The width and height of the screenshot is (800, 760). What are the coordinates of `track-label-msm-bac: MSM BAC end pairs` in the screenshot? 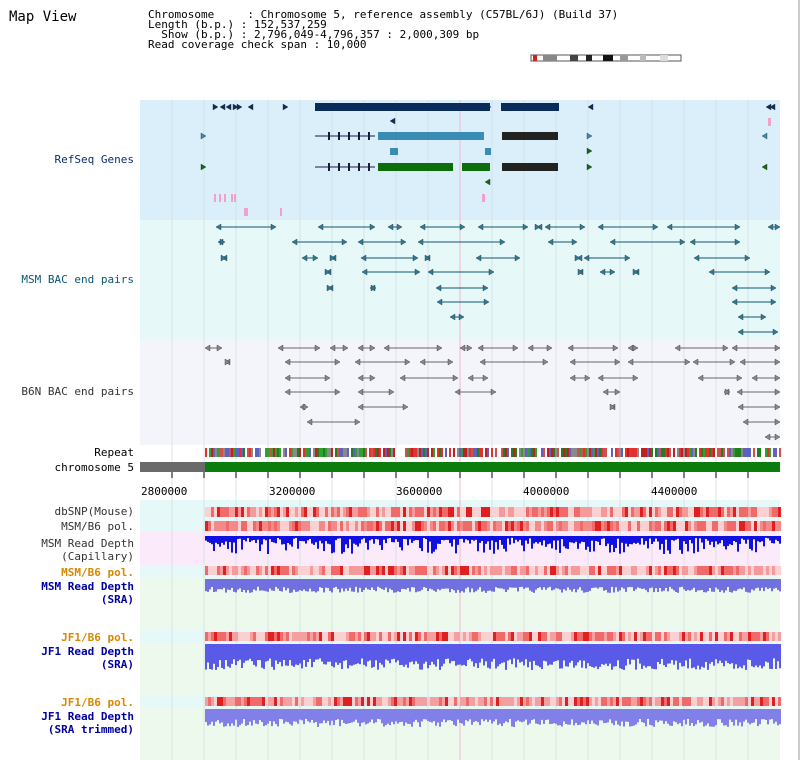 It's located at (77, 279).